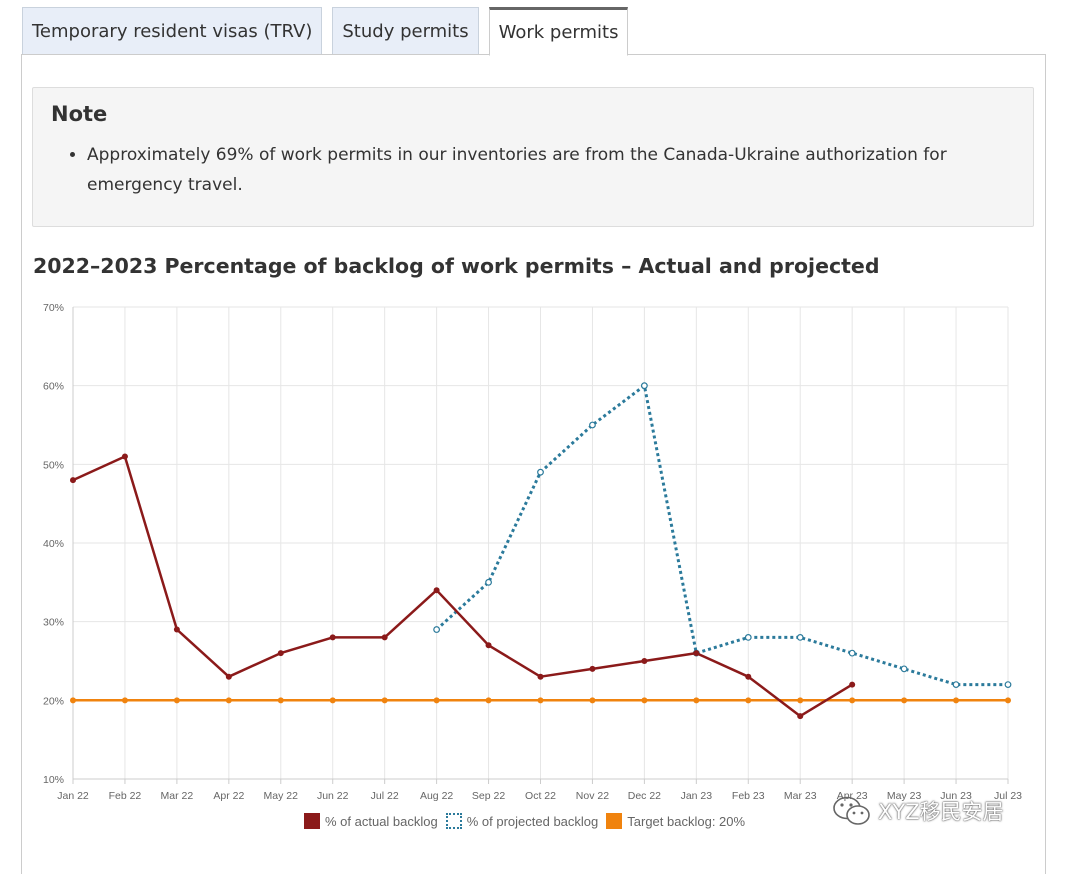  I want to click on x-tick-label: Apr 23, so click(852, 796).